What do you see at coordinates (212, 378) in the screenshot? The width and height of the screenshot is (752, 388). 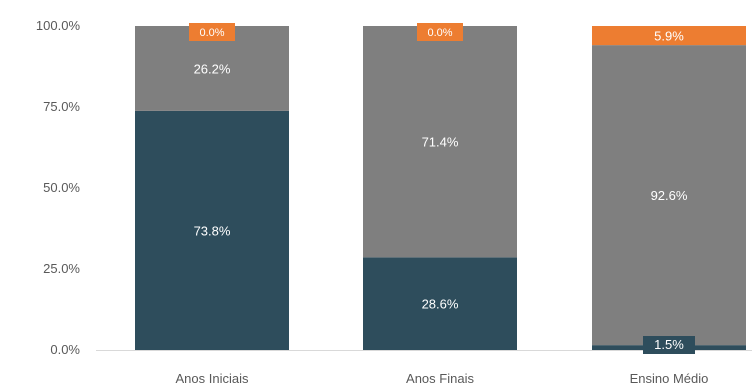 I see `category-label: Anos Iniciais` at bounding box center [212, 378].